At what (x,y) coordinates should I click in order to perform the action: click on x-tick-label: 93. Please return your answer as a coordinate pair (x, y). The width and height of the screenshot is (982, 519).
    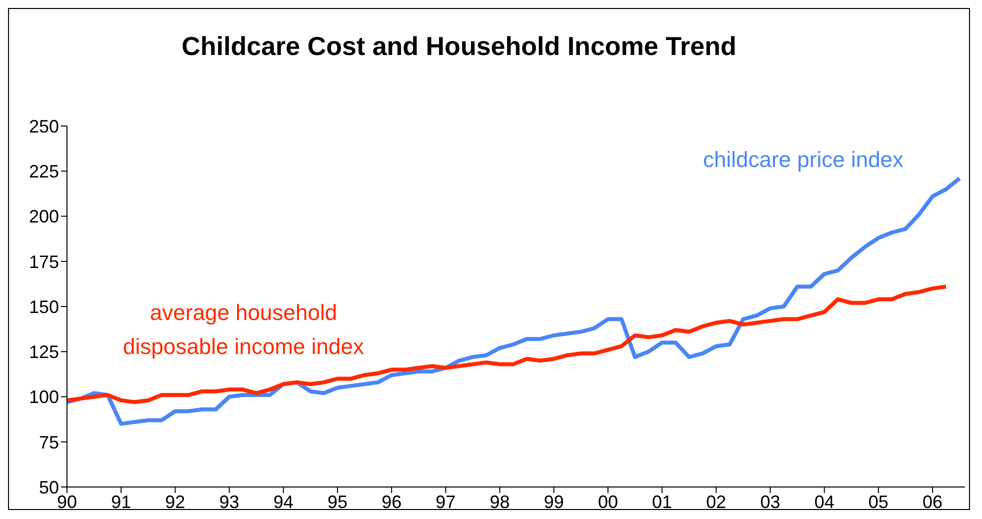
    Looking at the image, I should click on (229, 502).